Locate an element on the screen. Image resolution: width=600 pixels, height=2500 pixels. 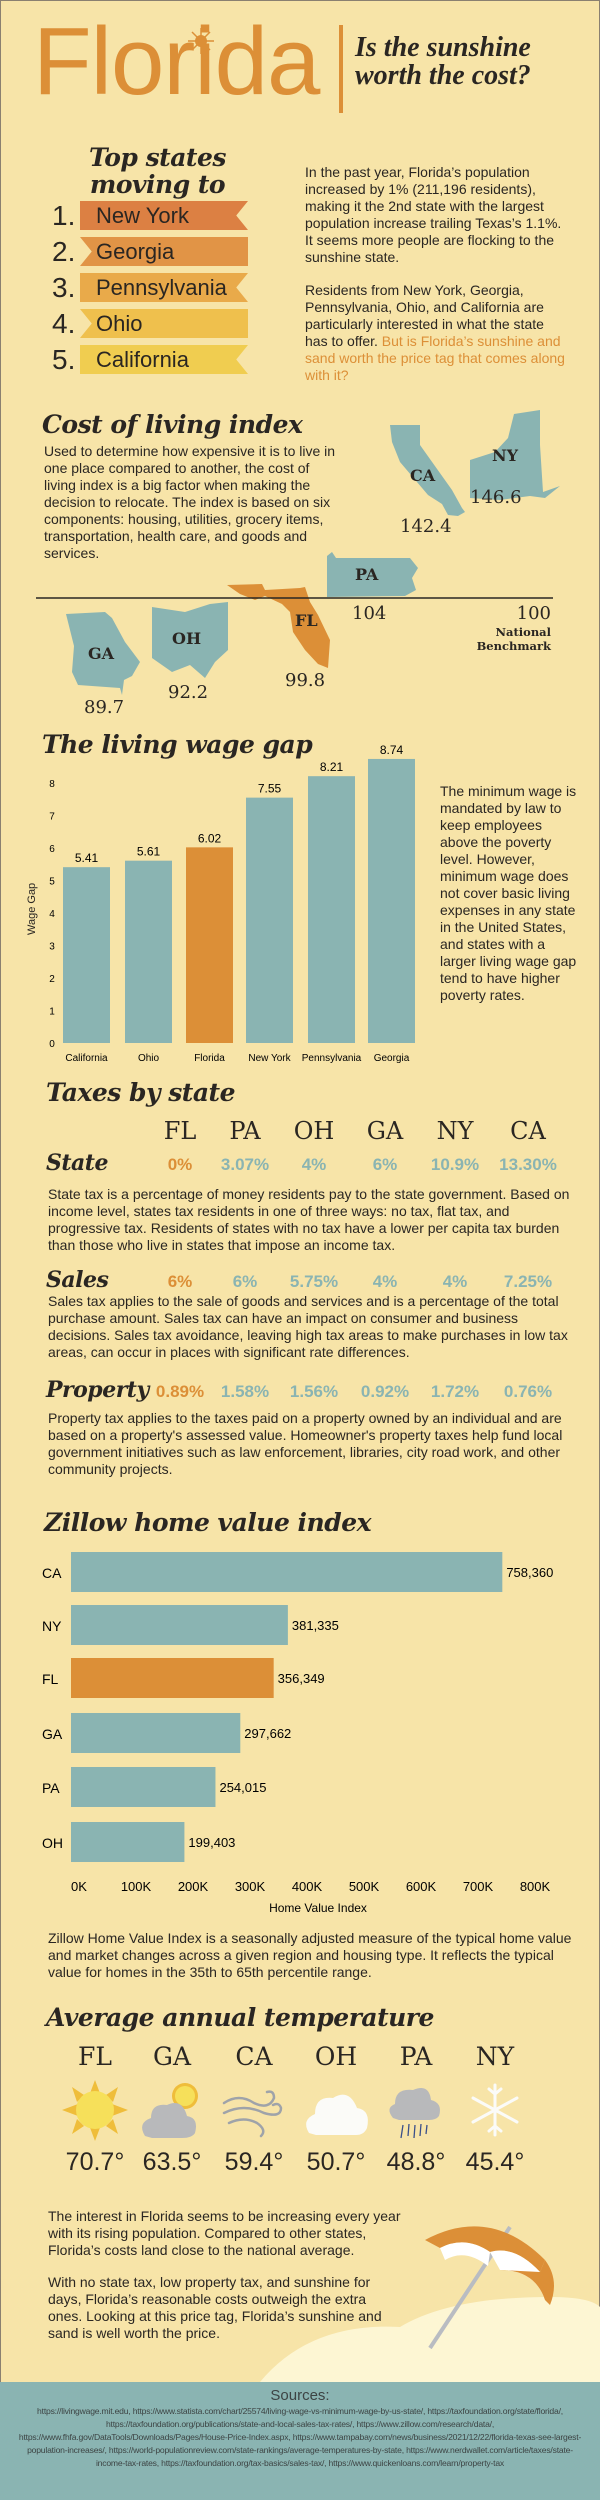
bar-value-label: 6.02 is located at coordinates (210, 838).